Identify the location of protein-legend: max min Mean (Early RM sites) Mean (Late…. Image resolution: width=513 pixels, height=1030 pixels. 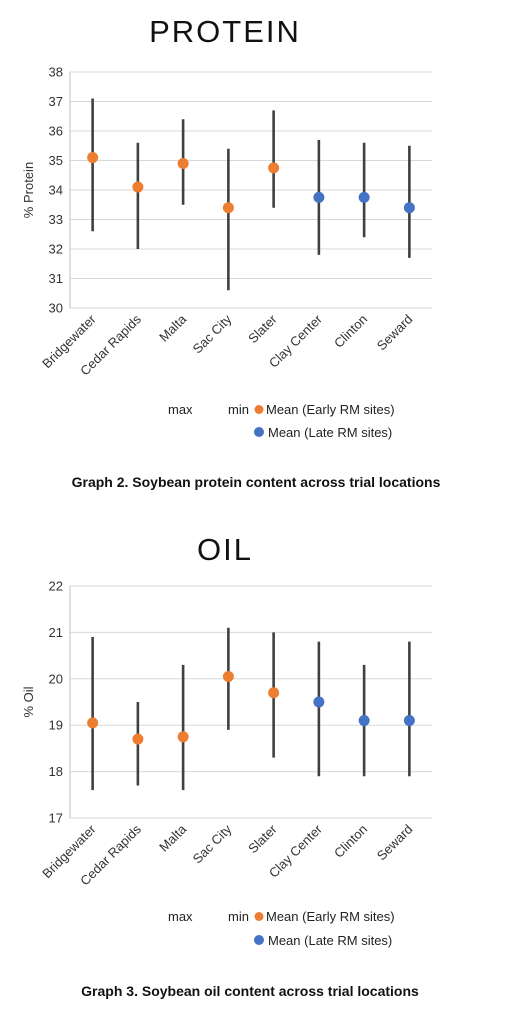
(281, 421).